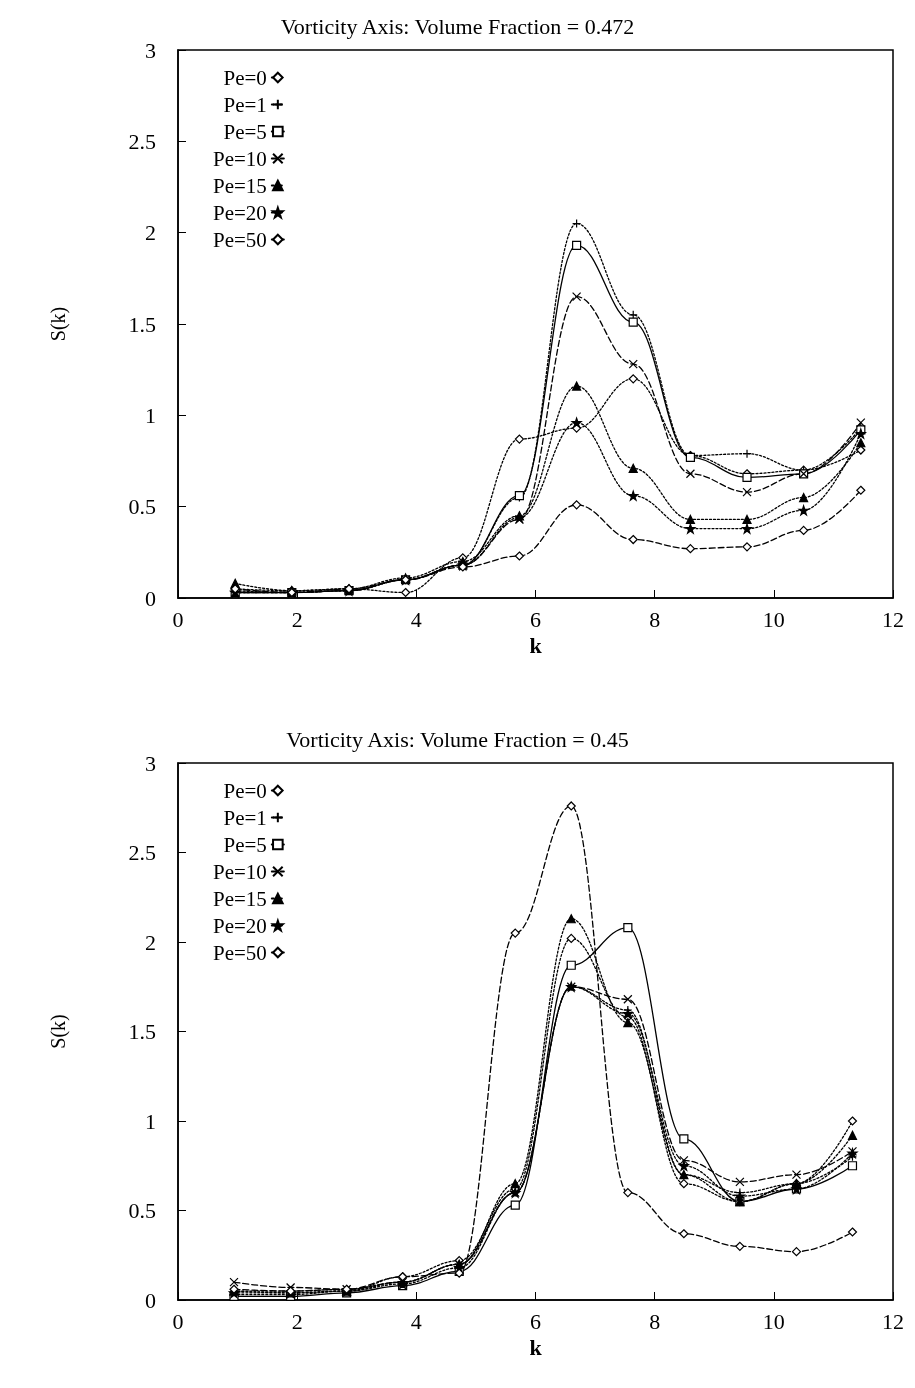 The height and width of the screenshot is (1388, 915). Describe the element at coordinates (457, 26) in the screenshot. I see `chart-title: Vorticity Axis: Volume Fraction = 0.472` at that location.